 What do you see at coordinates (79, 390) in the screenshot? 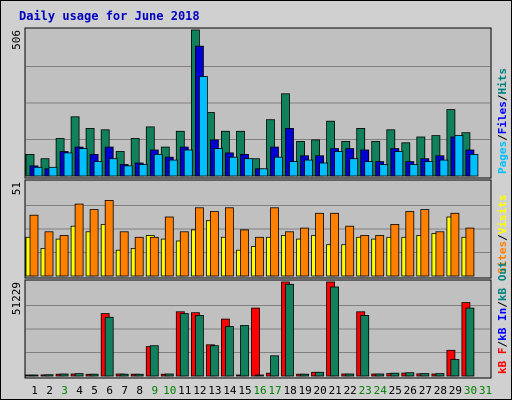
I see `day-label: 4` at bounding box center [79, 390].